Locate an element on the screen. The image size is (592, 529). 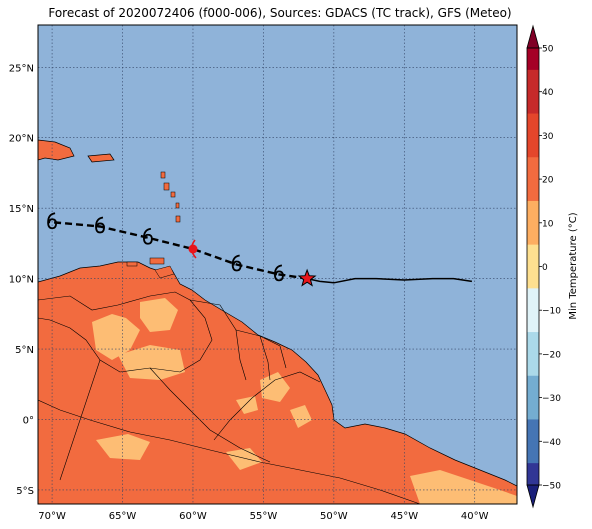
longitude-tick-label: 50°W is located at coordinates (334, 516).